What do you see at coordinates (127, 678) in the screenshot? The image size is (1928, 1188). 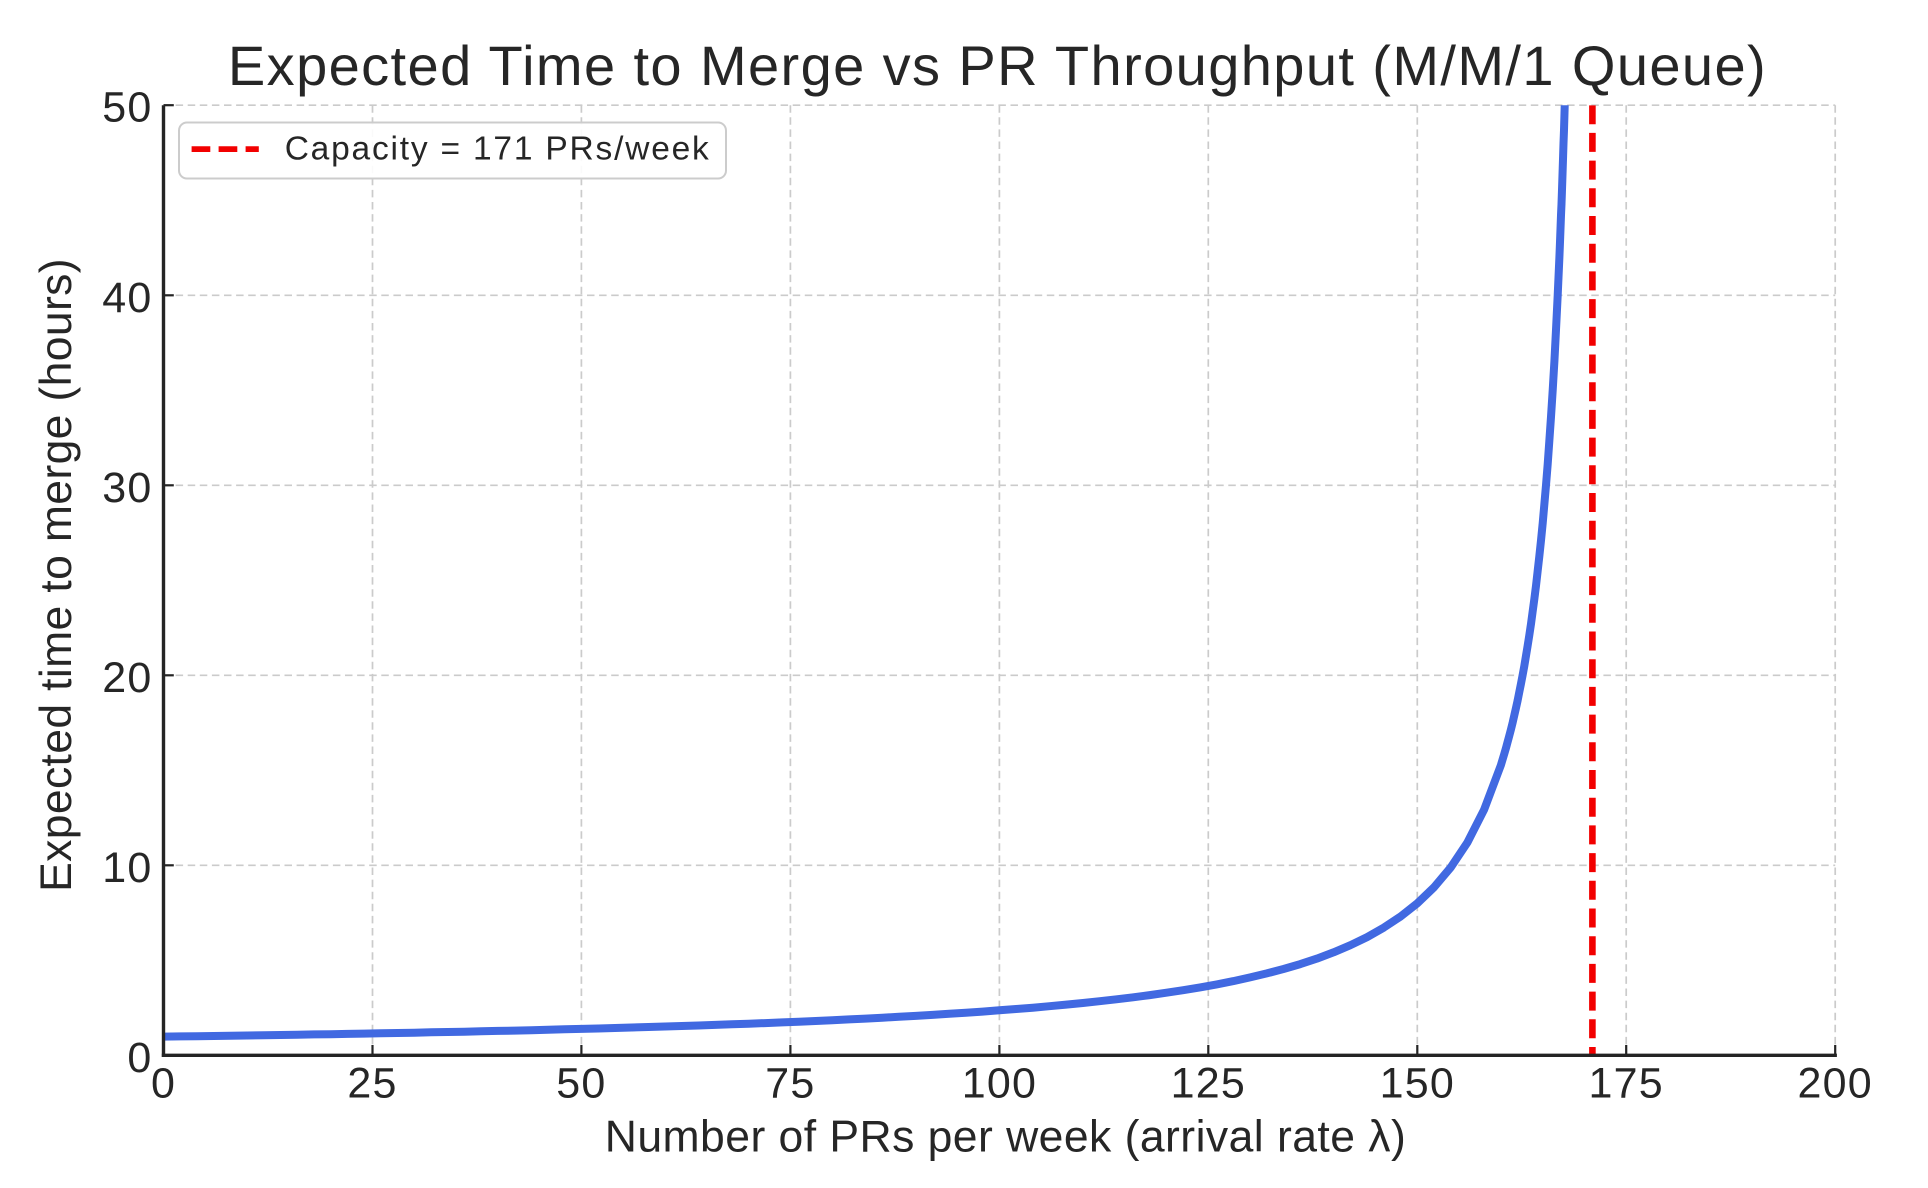 I see `svg-text: 20` at bounding box center [127, 678].